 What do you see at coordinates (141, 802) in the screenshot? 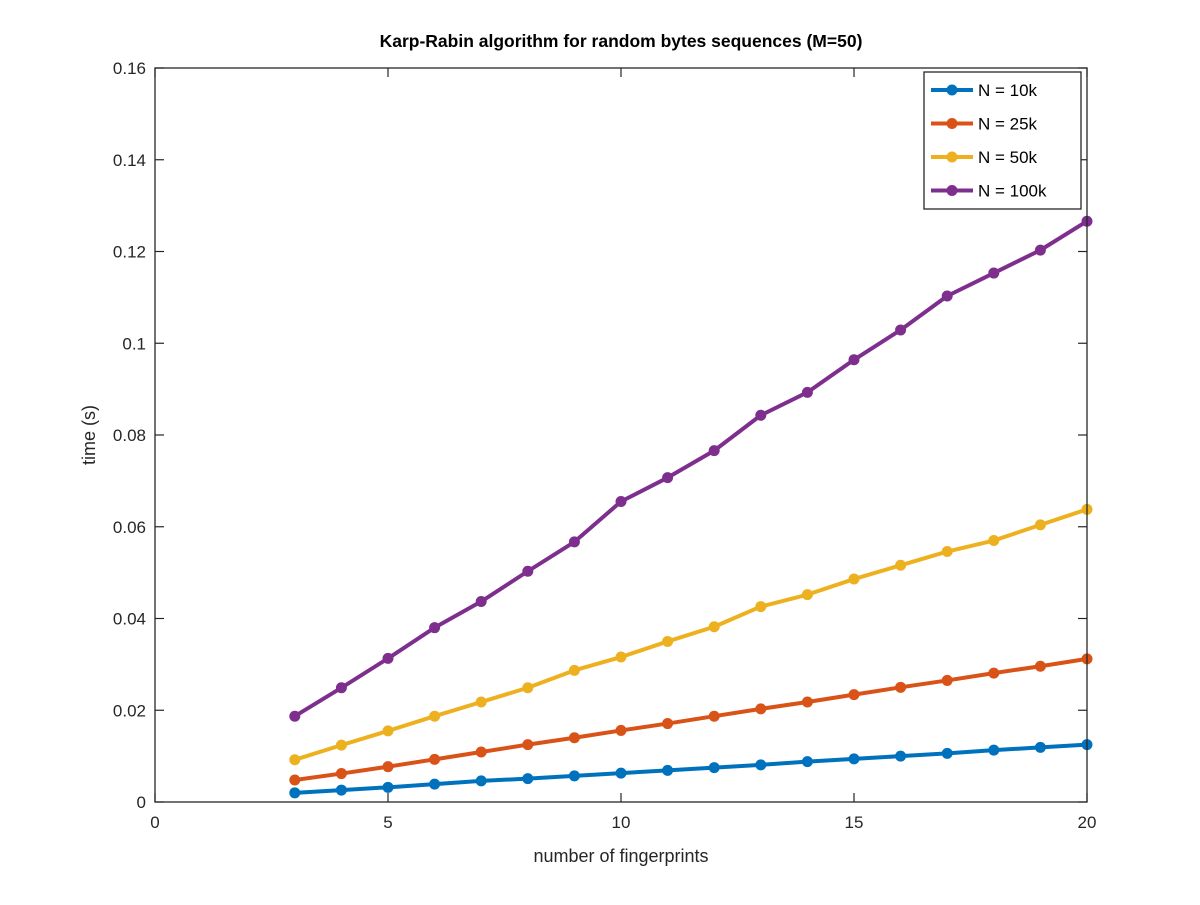
I see `y-tick-label: 0` at bounding box center [141, 802].